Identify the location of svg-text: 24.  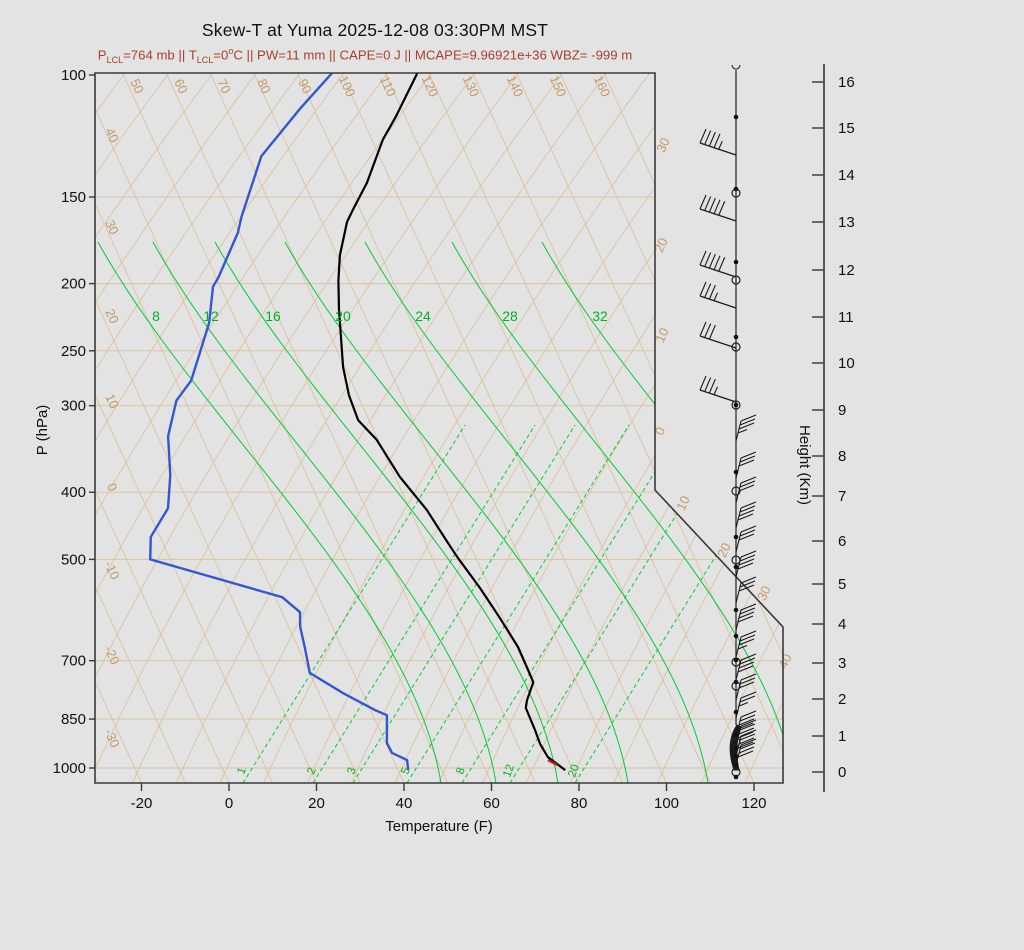
(423, 316).